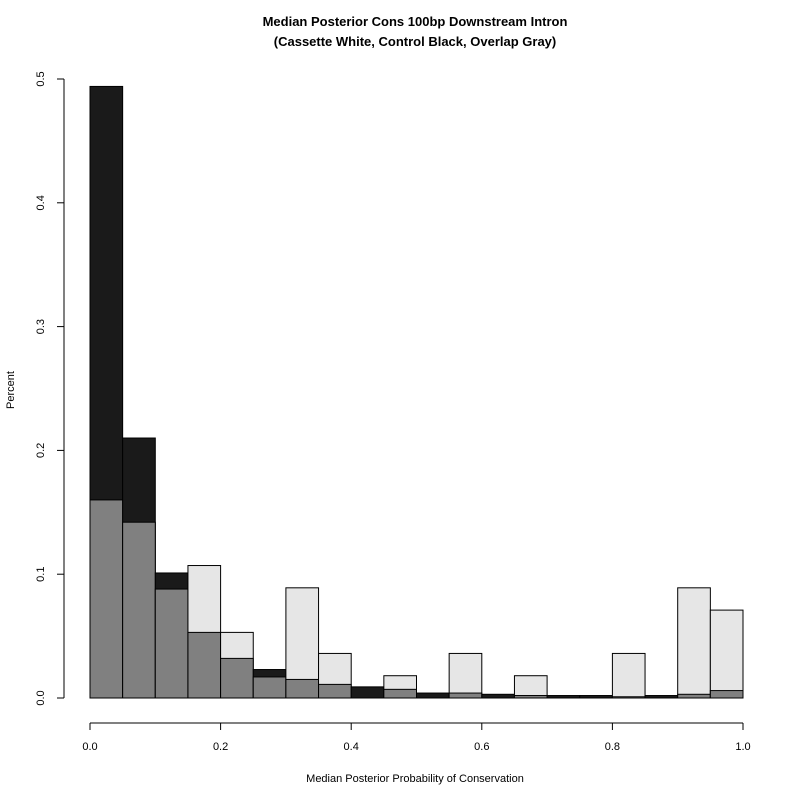 Image resolution: width=800 pixels, height=805 pixels. What do you see at coordinates (220, 747) in the screenshot?
I see `x-tick-label: 0.2` at bounding box center [220, 747].